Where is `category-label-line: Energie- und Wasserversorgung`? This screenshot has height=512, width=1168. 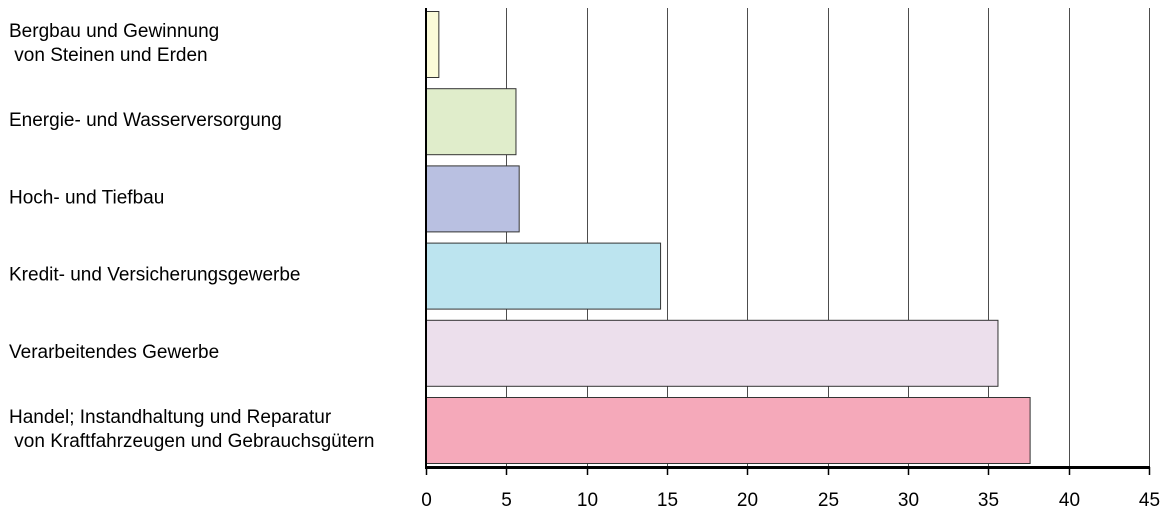 category-label-line: Energie- und Wasserversorgung is located at coordinates (145, 120).